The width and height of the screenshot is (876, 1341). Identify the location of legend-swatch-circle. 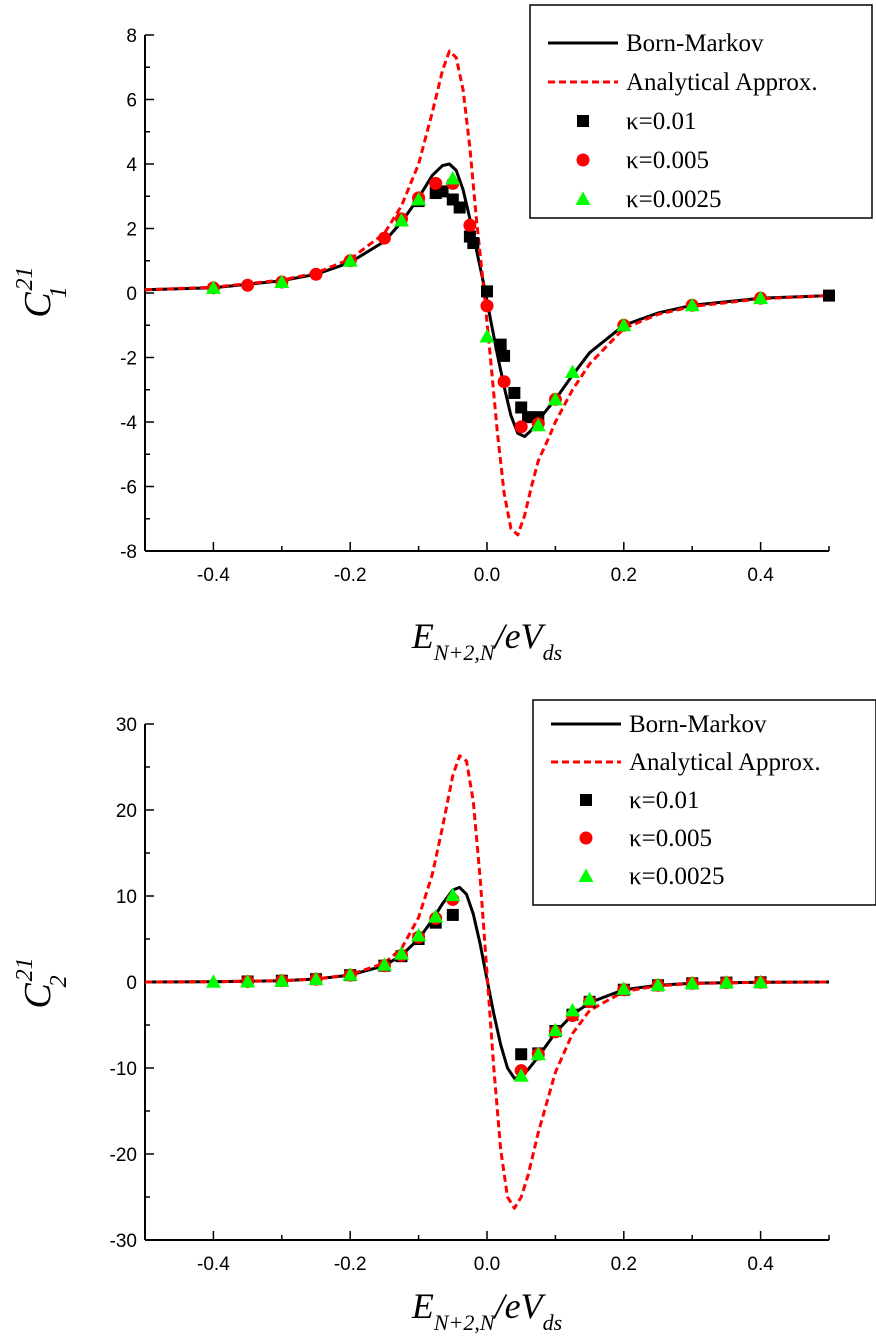
(583, 160).